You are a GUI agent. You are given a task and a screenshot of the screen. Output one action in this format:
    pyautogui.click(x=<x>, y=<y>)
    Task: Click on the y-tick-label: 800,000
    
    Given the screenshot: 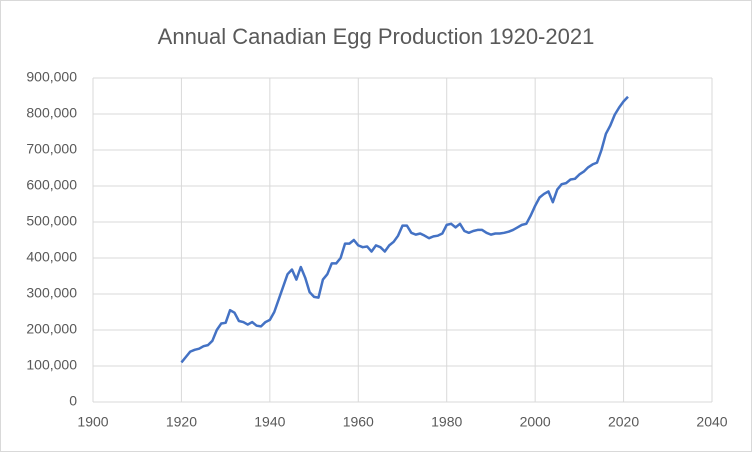 What is the action you would take?
    pyautogui.click(x=51, y=113)
    